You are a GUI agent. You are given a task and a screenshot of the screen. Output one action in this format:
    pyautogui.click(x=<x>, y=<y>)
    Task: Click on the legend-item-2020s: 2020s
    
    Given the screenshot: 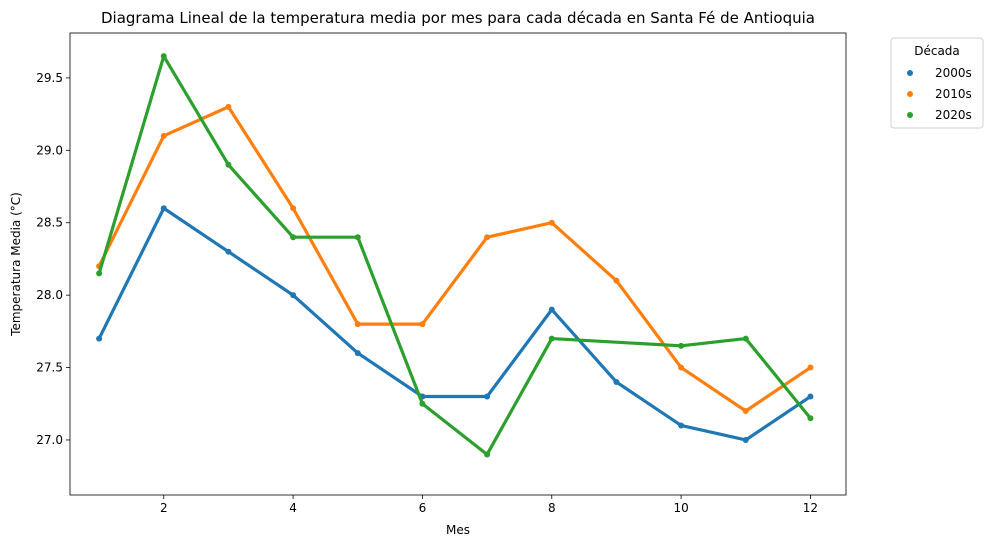 What is the action you would take?
    pyautogui.click(x=939, y=115)
    